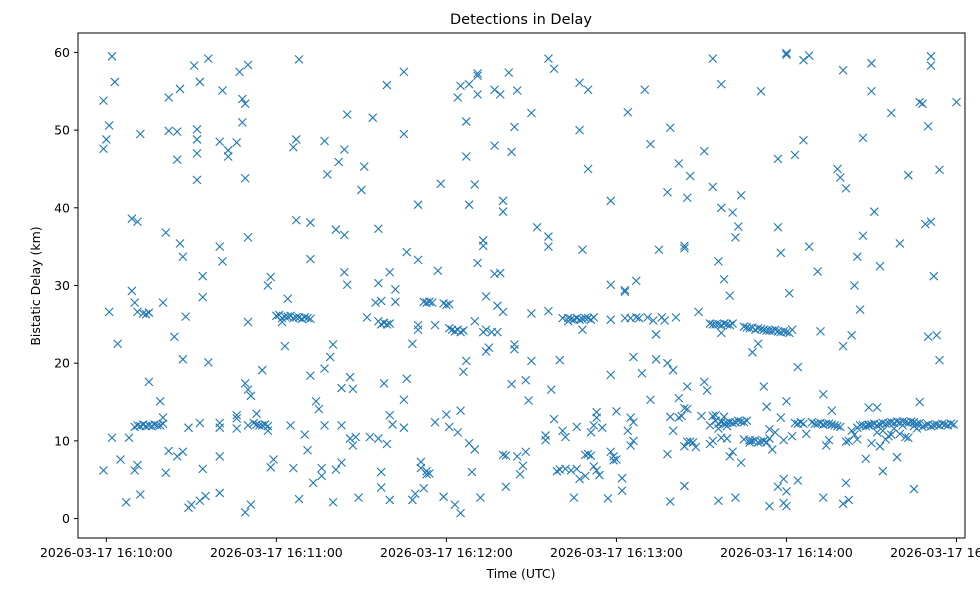 The image size is (980, 594). What do you see at coordinates (786, 552) in the screenshot?
I see `x-tick-label: 2026-03-17 16:14:00` at bounding box center [786, 552].